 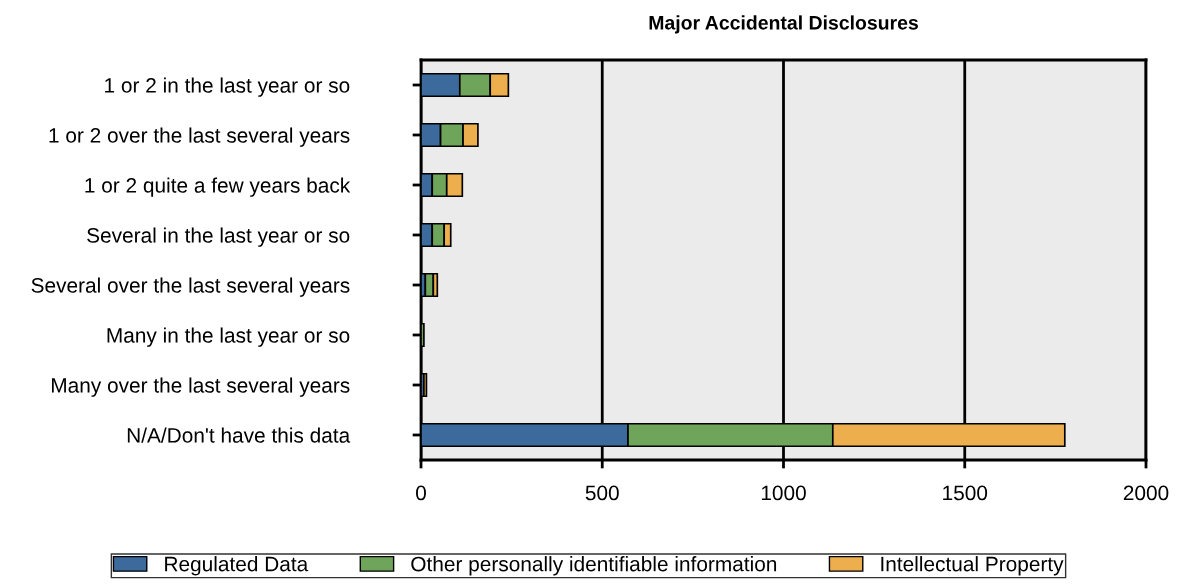 What do you see at coordinates (199, 137) in the screenshot?
I see `y-tick-label: 1 or 2 over the last several years` at bounding box center [199, 137].